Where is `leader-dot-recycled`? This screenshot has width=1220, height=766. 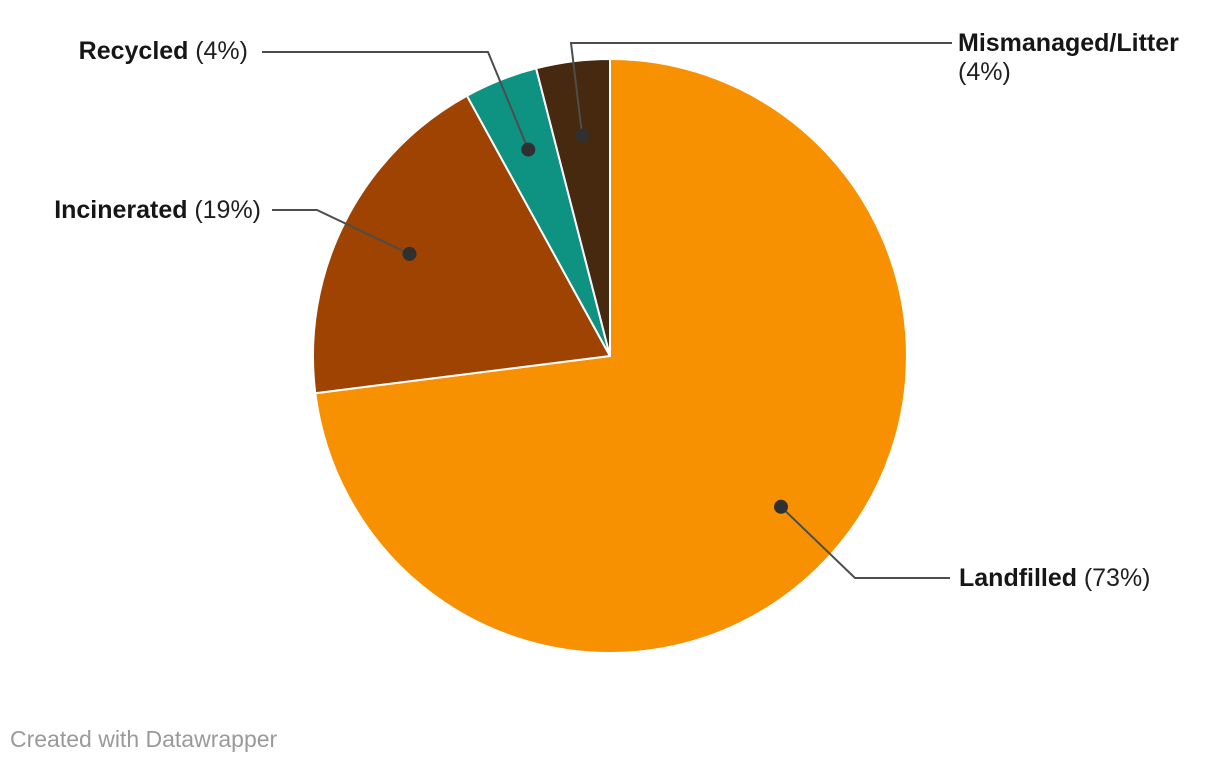 leader-dot-recycled is located at coordinates (528, 149).